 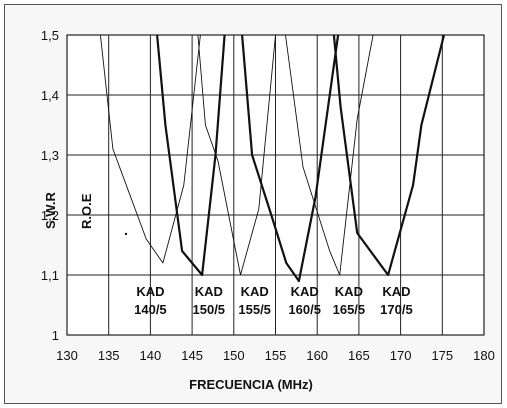 I want to click on series-label-5-line1: KAD, so click(x=349, y=291).